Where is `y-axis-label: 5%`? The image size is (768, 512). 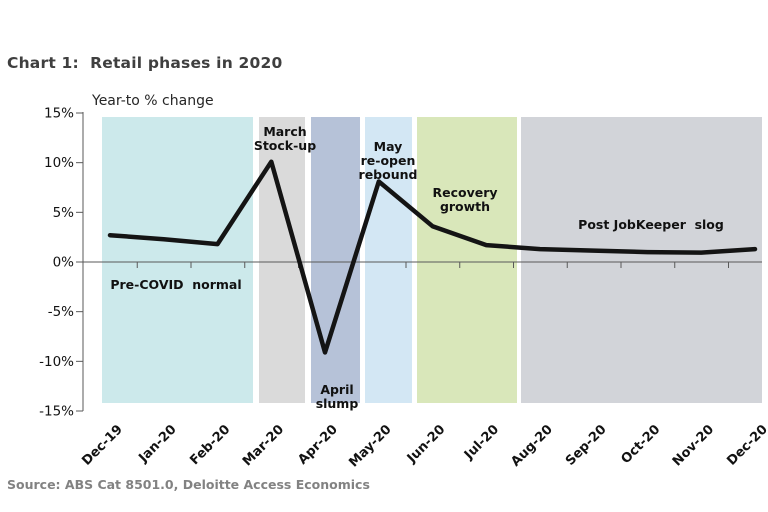 y-axis-label: 5% is located at coordinates (64, 213).